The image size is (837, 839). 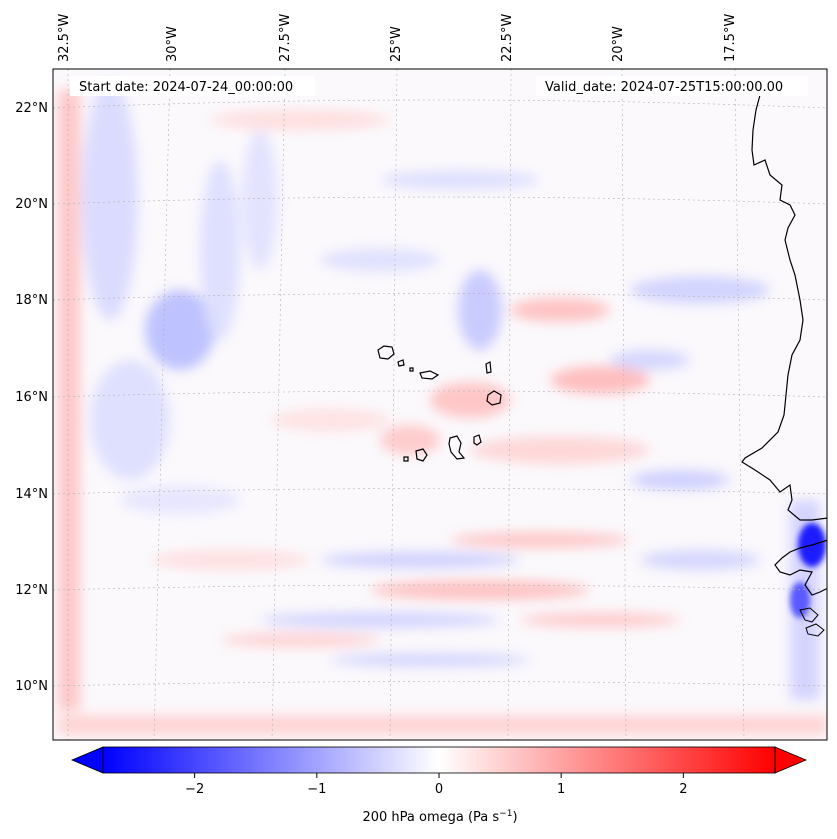 What do you see at coordinates (791, 760) in the screenshot?
I see `colorbar-high-extend` at bounding box center [791, 760].